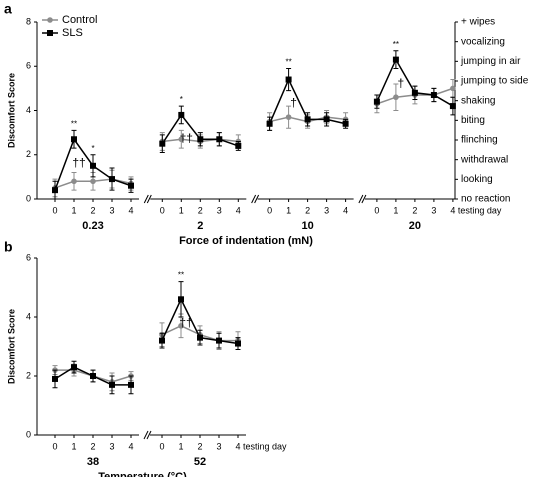 The image size is (550, 477). What do you see at coordinates (479, 140) in the screenshot?
I see `right-label: flinching` at bounding box center [479, 140].